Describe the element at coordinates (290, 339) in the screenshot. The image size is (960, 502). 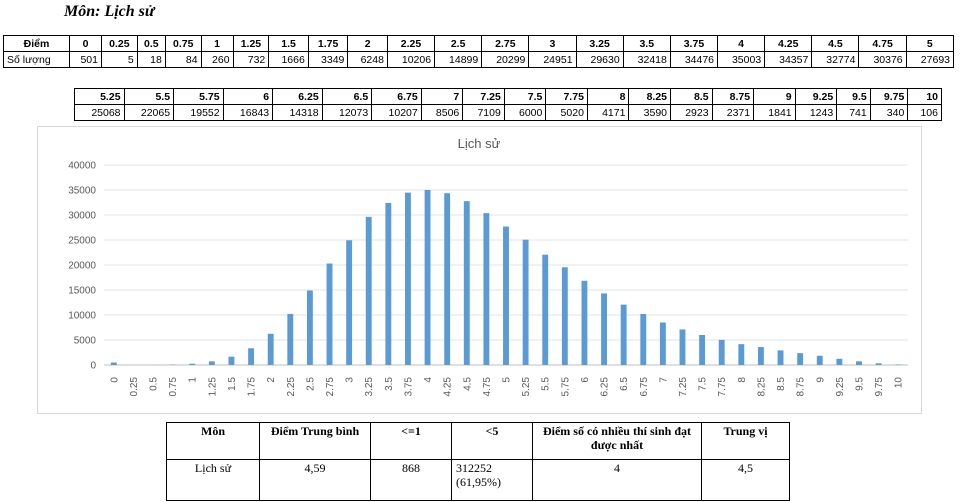
I see `bar-2.25` at that location.